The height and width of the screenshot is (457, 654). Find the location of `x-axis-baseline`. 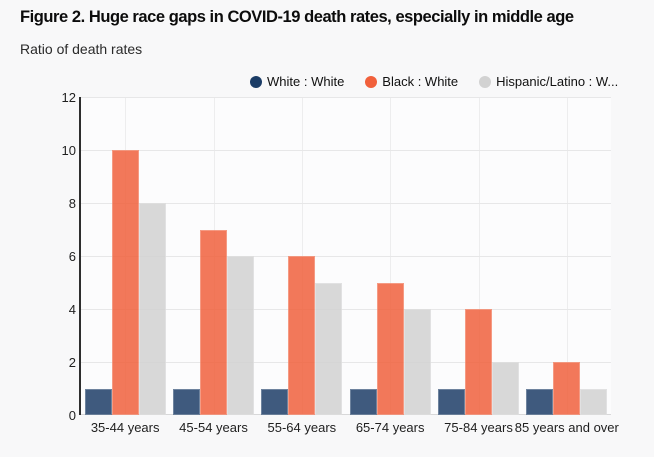

x-axis-baseline is located at coordinates (346, 414).